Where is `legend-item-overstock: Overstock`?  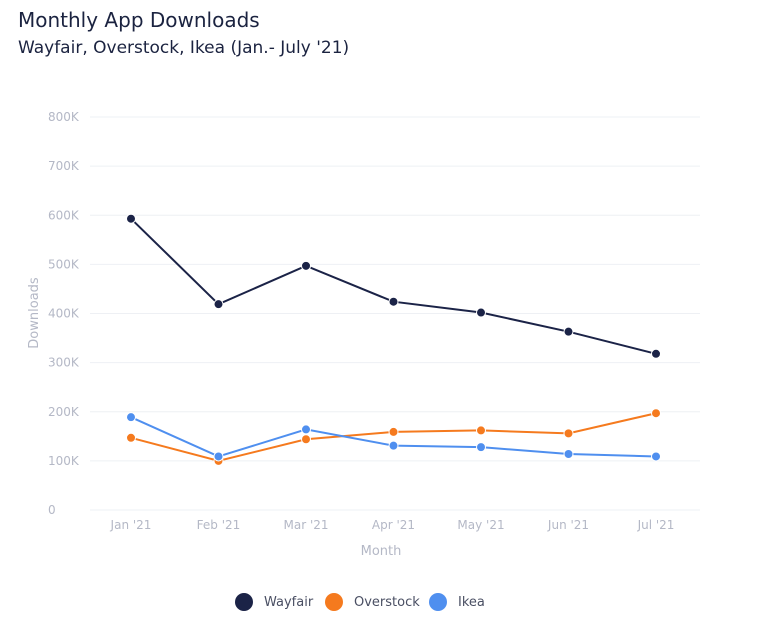
legend-item-overstock: Overstock is located at coordinates (372, 602).